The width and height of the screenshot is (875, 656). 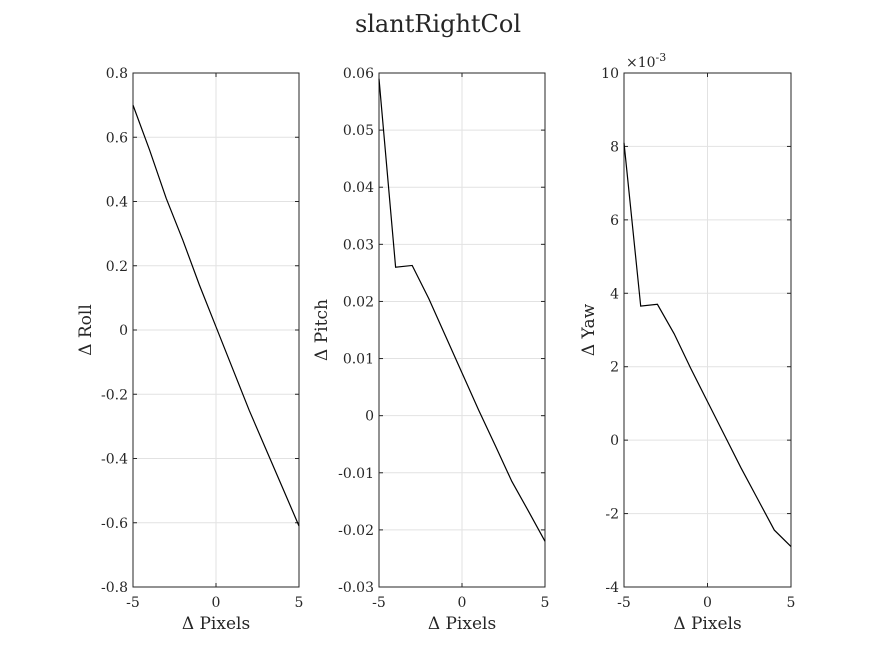 What do you see at coordinates (86, 330) in the screenshot?
I see `roll-y-axis-label: Δ Roll` at bounding box center [86, 330].